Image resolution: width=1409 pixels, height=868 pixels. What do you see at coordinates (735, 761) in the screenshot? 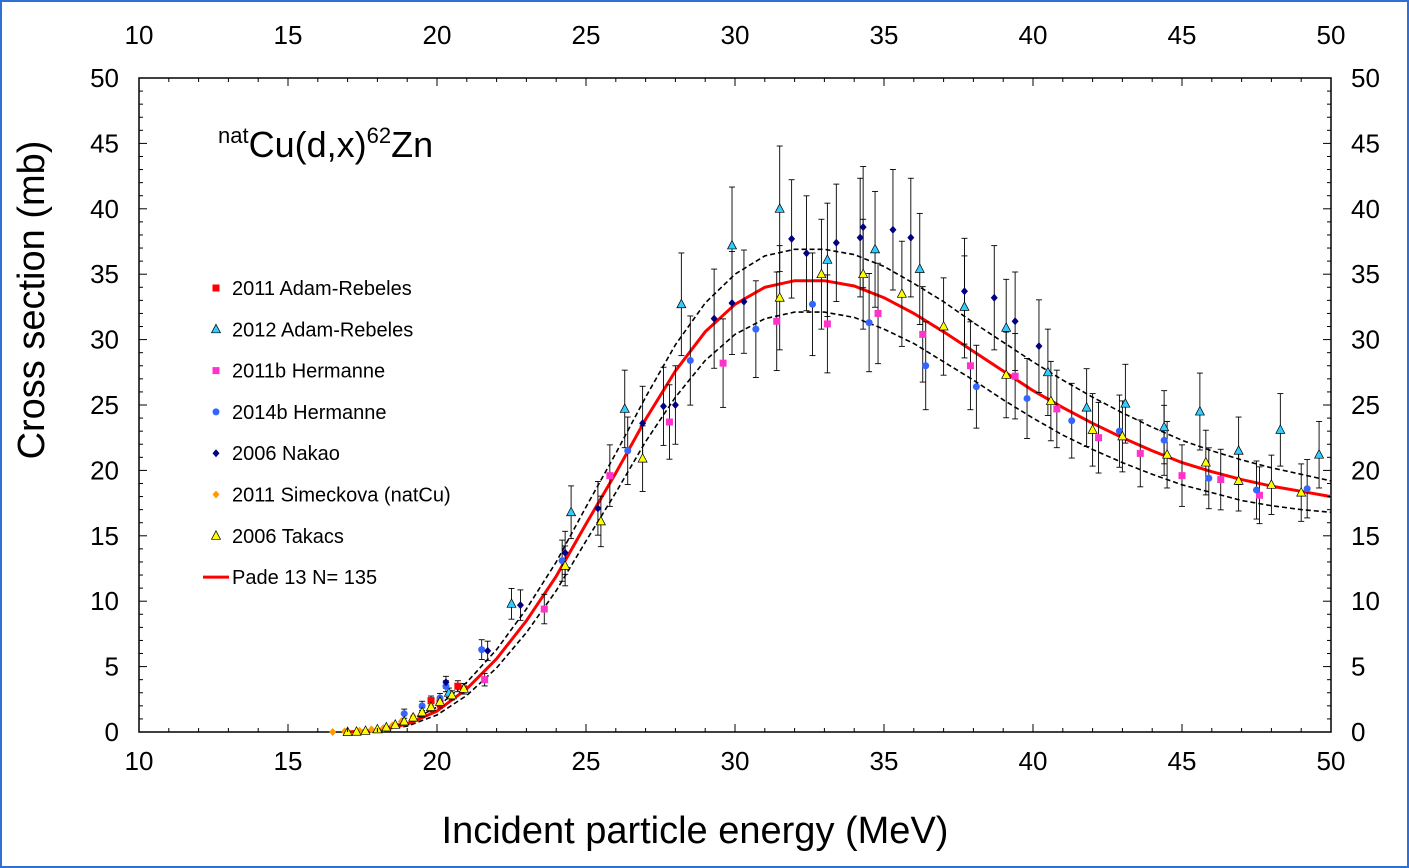
I see `x-tick-label-bottom: 30` at bounding box center [735, 761].